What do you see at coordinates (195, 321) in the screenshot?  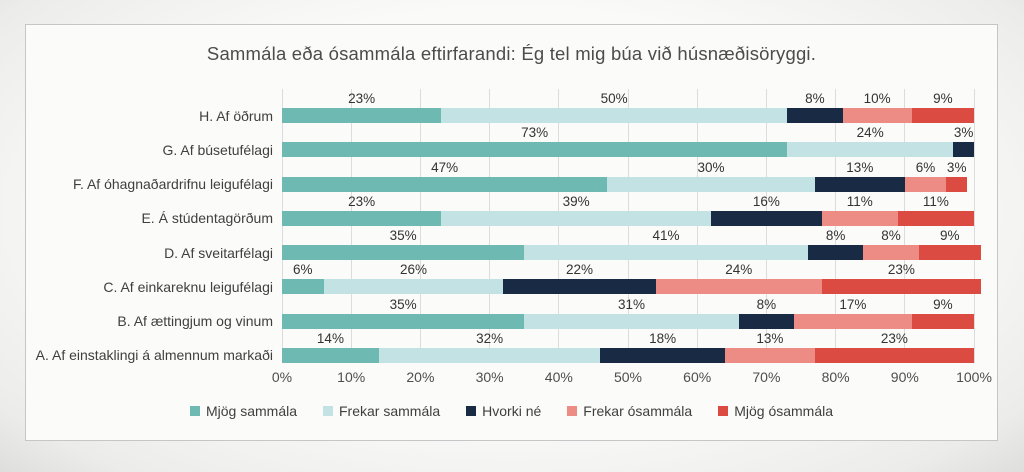 I see `category-label: B. Af ættingjum og vinum` at bounding box center [195, 321].